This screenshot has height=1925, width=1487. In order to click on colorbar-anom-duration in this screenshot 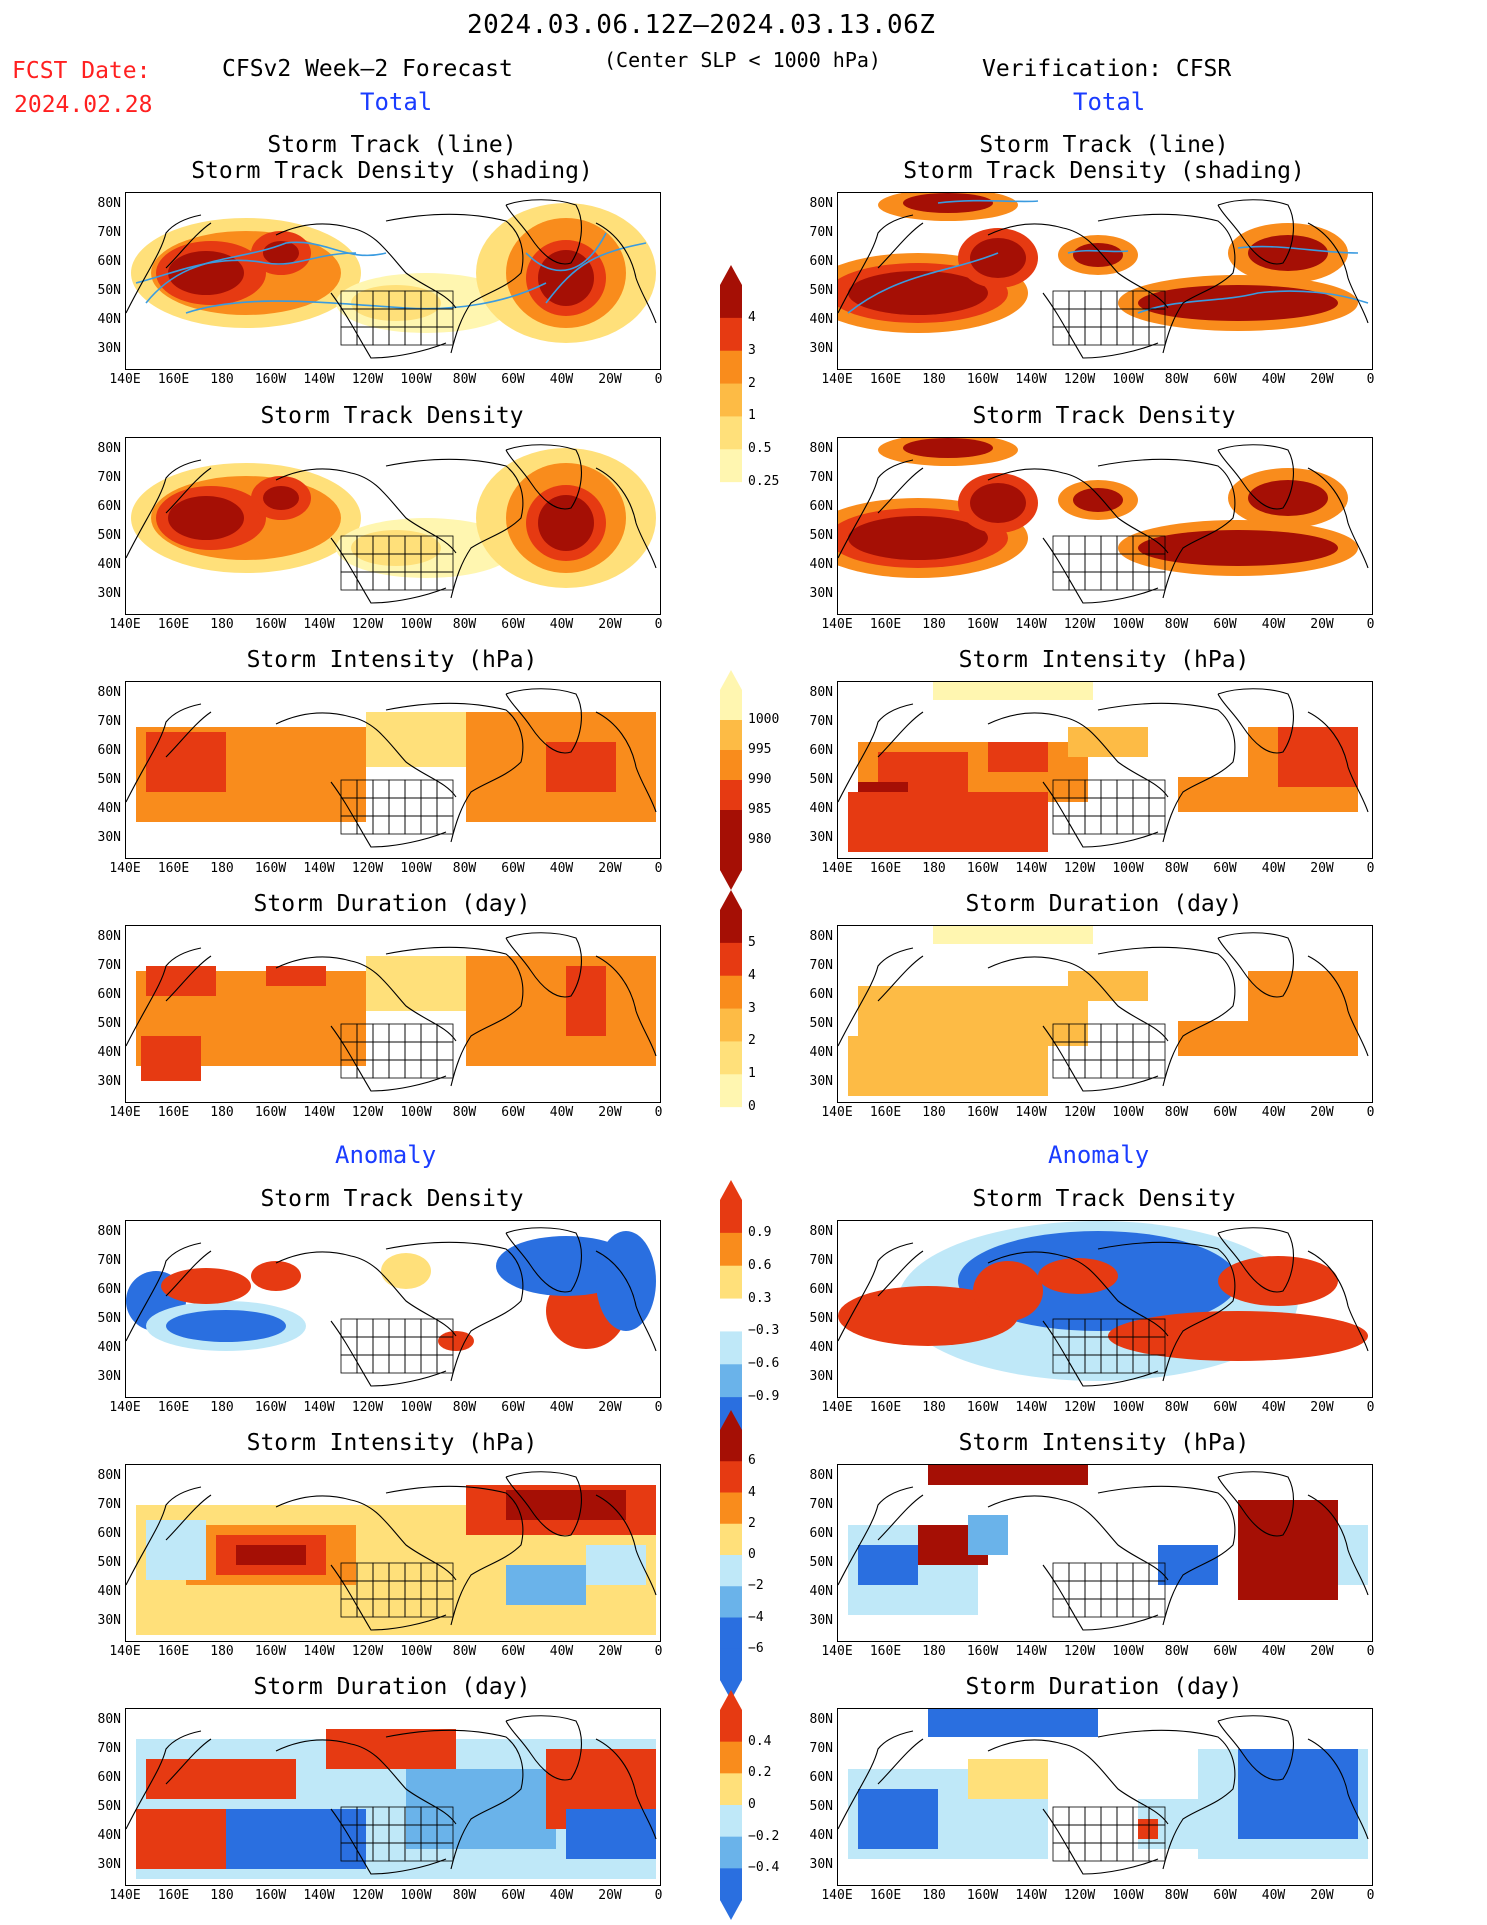, I will do `click(731, 1807)`.